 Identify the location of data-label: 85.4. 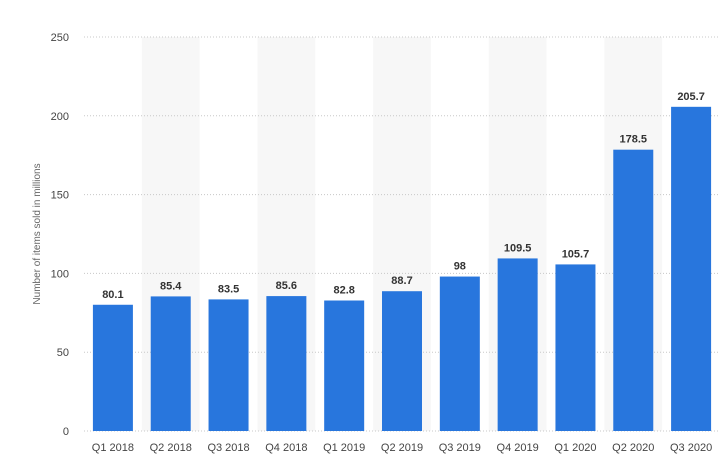
(171, 286).